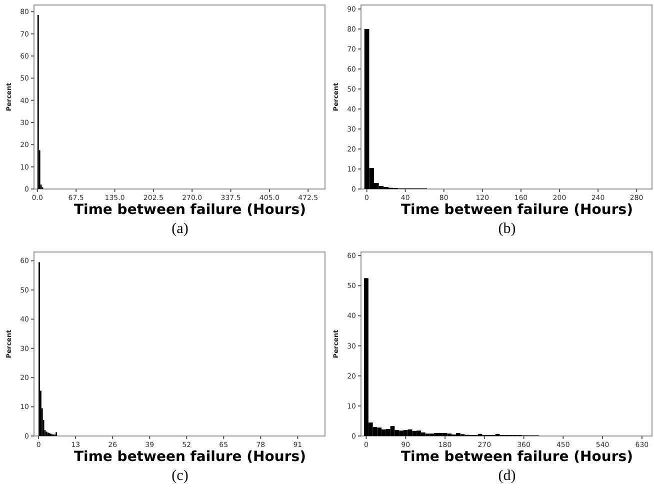 The width and height of the screenshot is (654, 500). What do you see at coordinates (180, 476) in the screenshot?
I see `text: (c)` at bounding box center [180, 476].